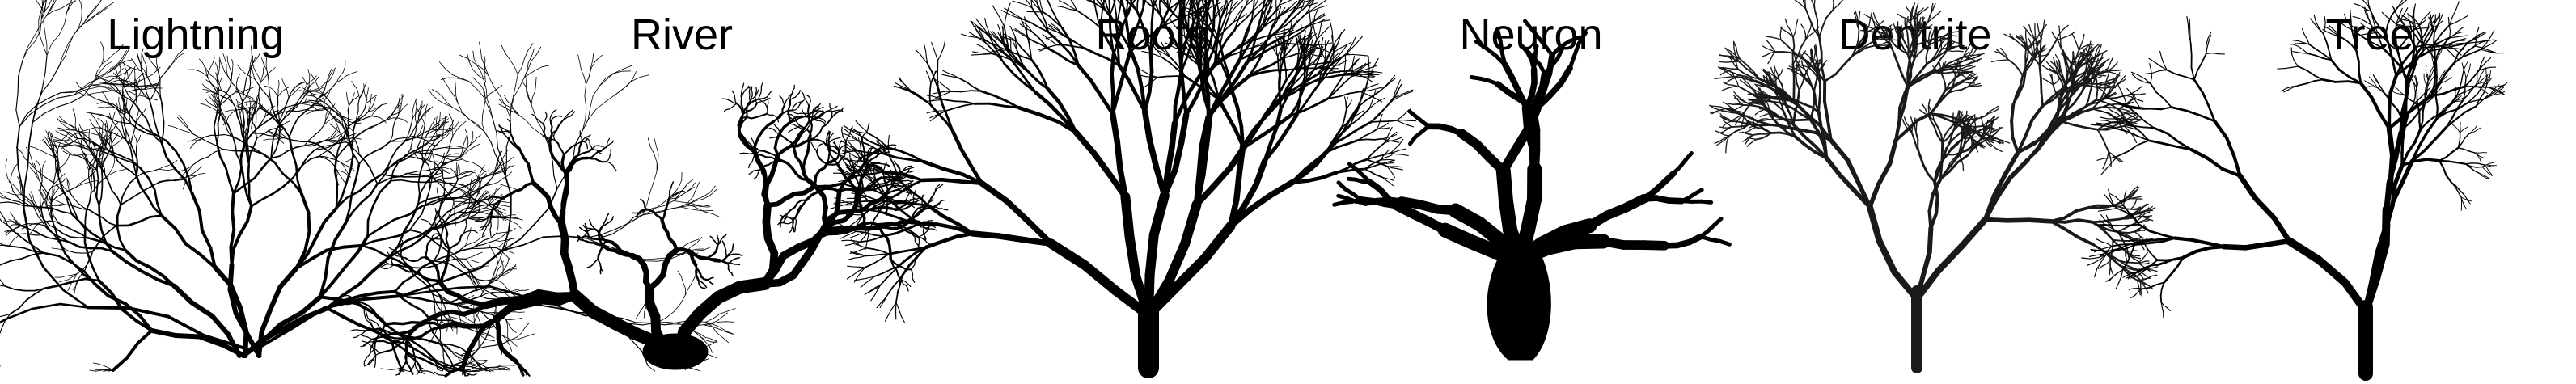  Describe the element at coordinates (196, 35) in the screenshot. I see `label-lightning: Lightning` at that location.